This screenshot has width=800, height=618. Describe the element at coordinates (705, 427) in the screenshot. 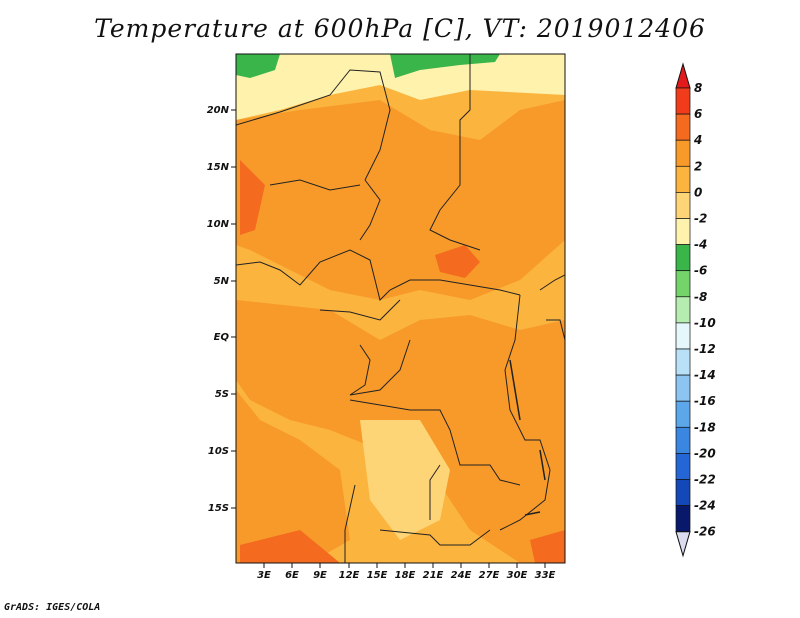

I see `colorbar-label: -18` at that location.